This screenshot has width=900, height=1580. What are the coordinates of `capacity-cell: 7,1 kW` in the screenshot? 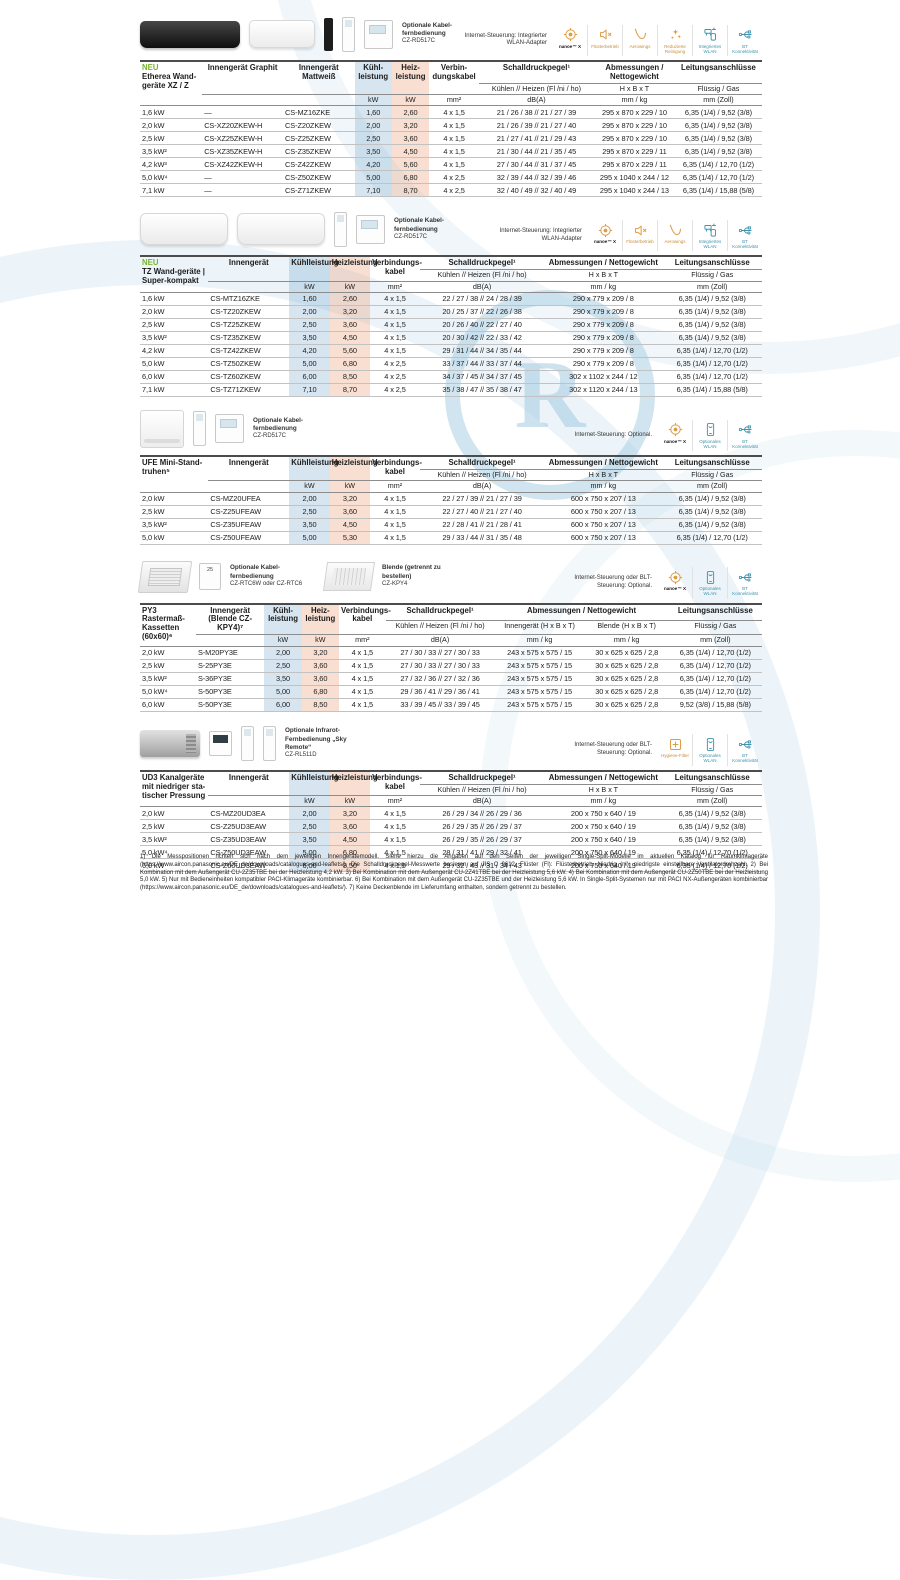 It's located at (174, 390).